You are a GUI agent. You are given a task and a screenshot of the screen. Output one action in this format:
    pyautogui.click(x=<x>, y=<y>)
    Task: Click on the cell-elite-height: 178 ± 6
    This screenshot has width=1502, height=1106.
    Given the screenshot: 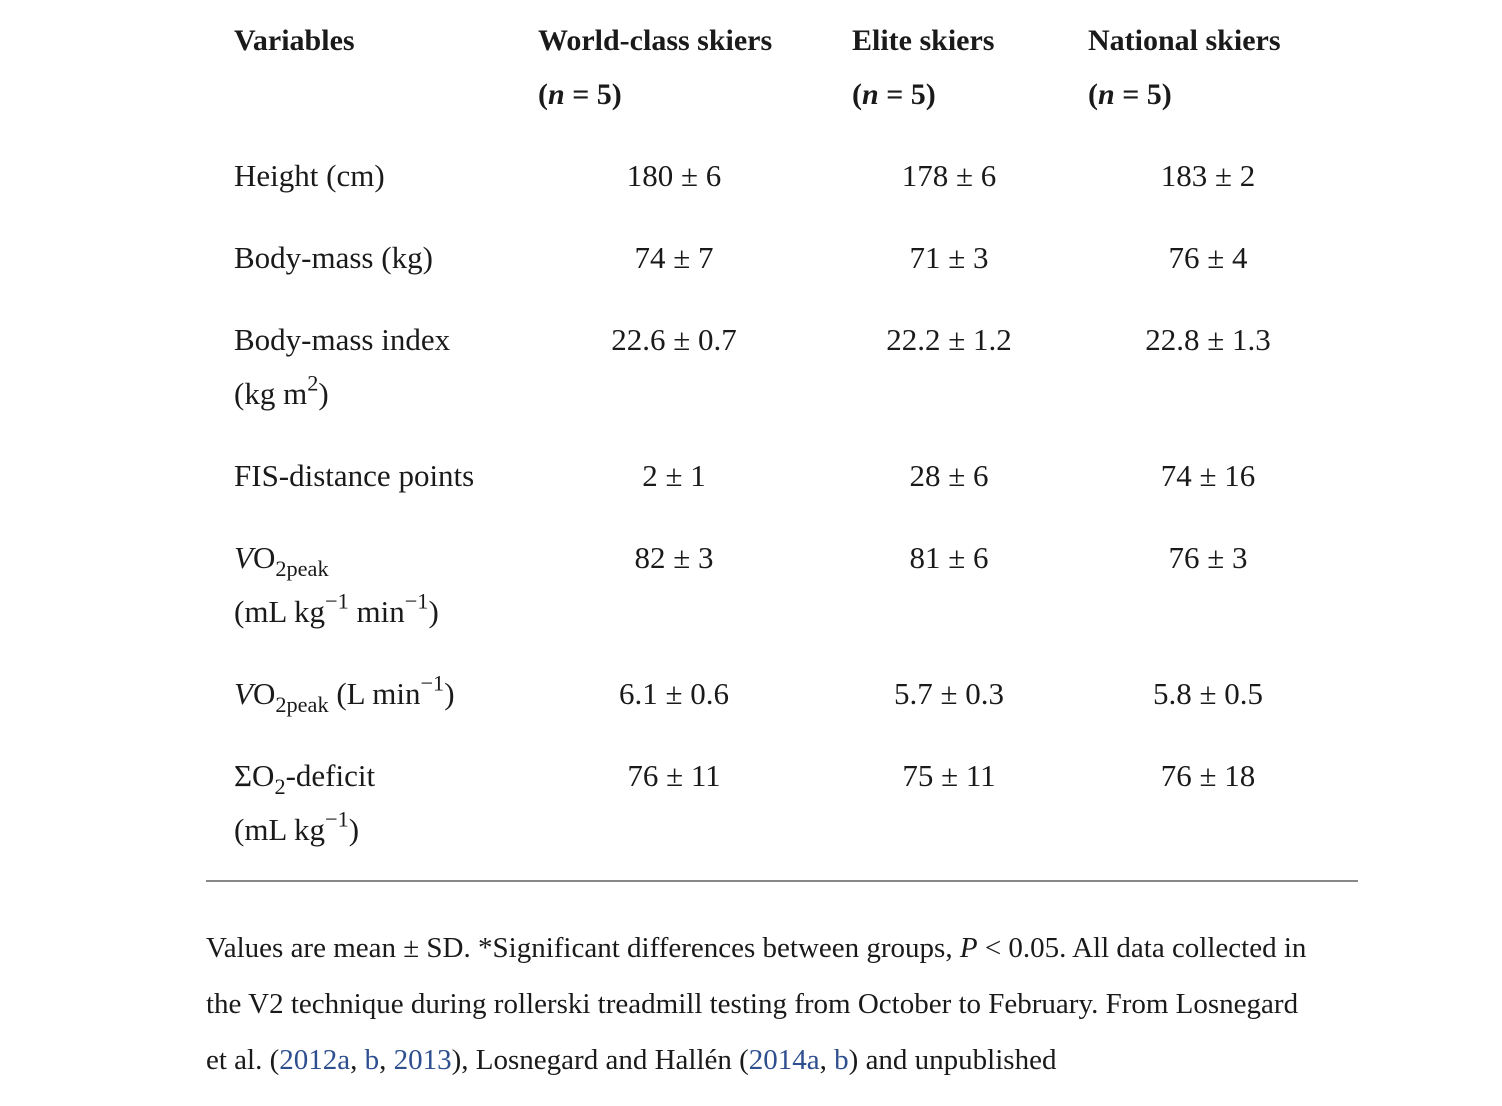 What is the action you would take?
    pyautogui.click(x=949, y=175)
    